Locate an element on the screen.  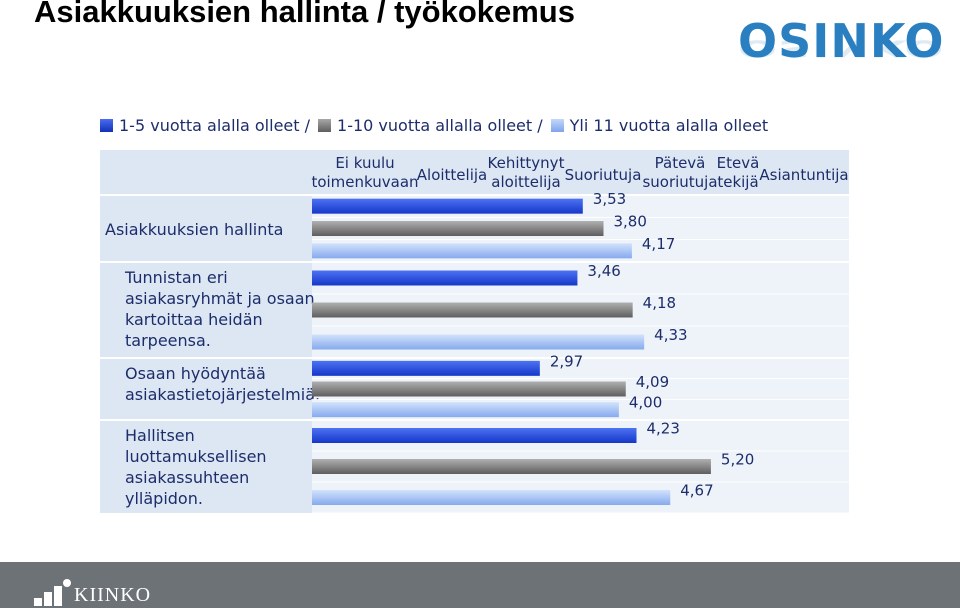
data-label-group-2-series-1: 3,46 is located at coordinates (603, 271).